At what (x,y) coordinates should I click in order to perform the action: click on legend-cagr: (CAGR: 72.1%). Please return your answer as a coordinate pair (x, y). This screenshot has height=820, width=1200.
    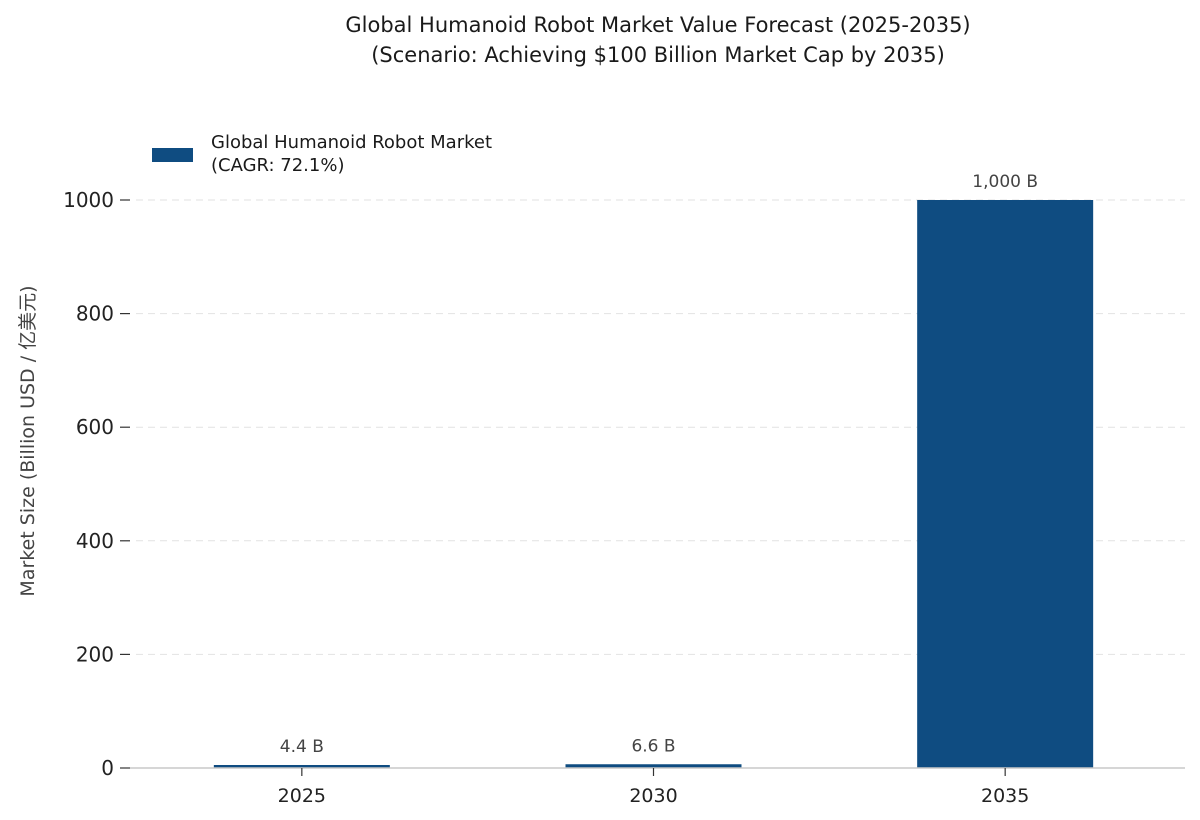
    Looking at the image, I should click on (277, 165).